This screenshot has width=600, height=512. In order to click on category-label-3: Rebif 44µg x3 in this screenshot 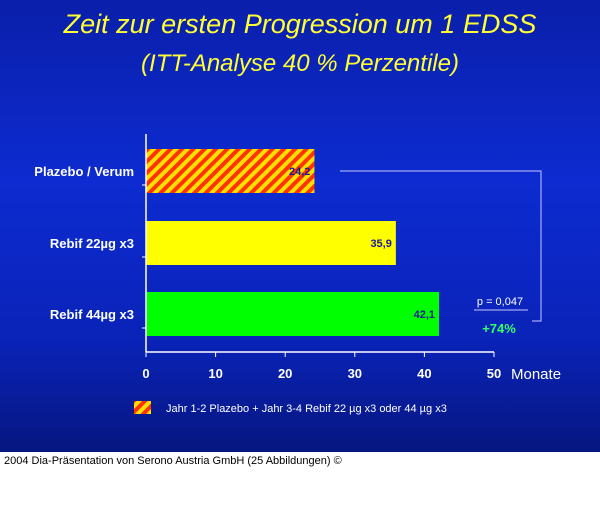, I will do `click(92, 314)`.